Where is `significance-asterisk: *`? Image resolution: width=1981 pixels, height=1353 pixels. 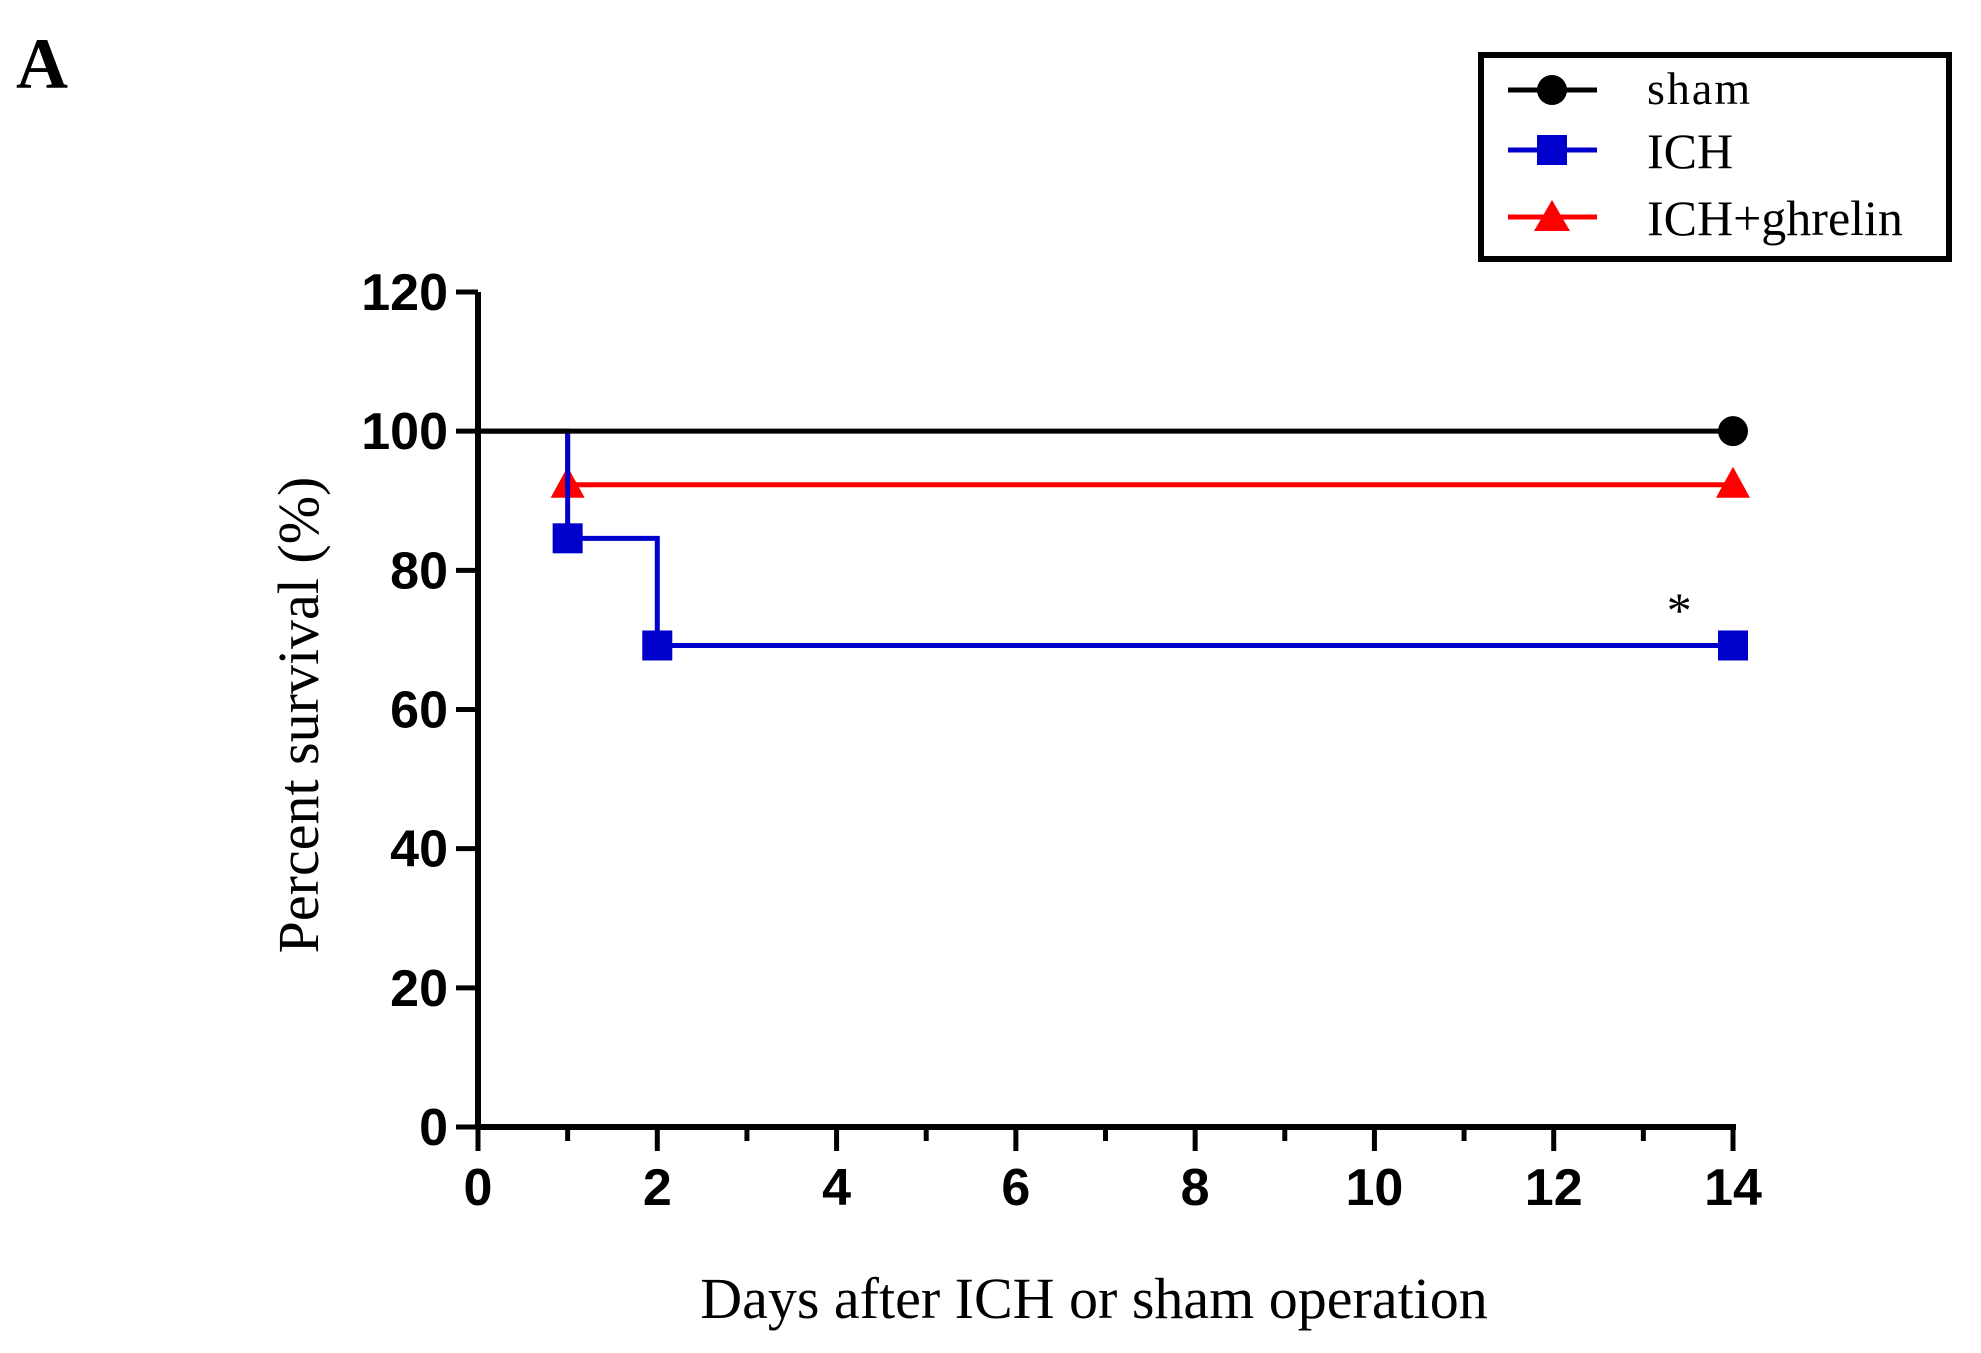
significance-asterisk: * is located at coordinates (1679, 610).